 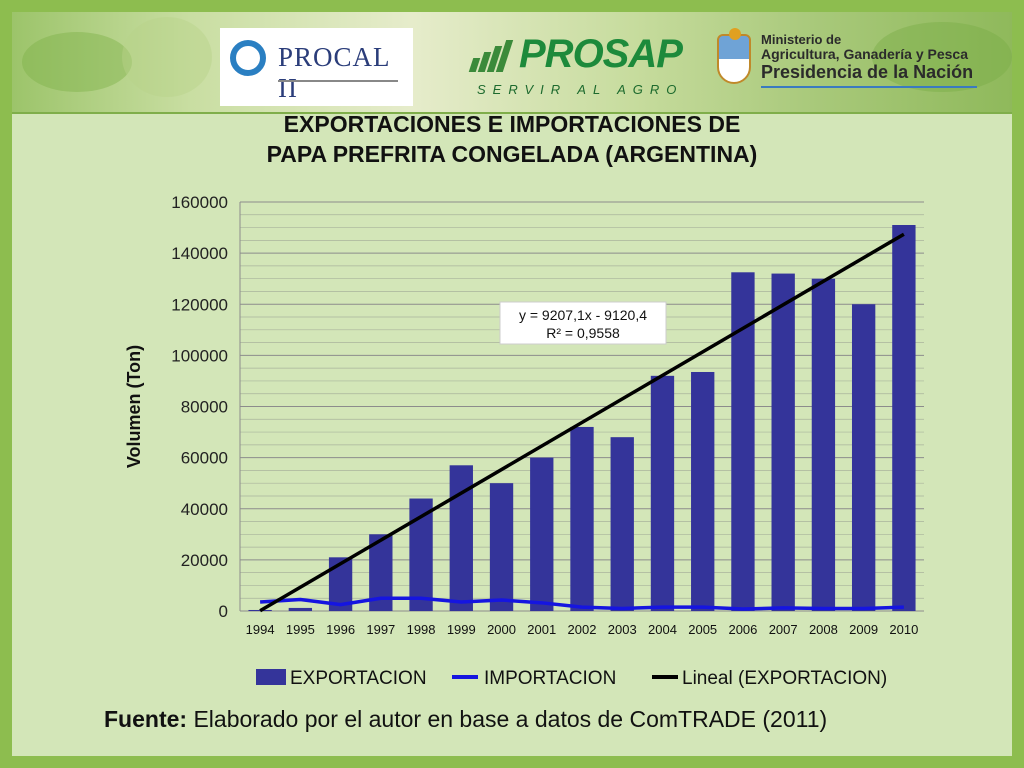 I want to click on ministry-line-1: Ministerio de, so click(x=801, y=39).